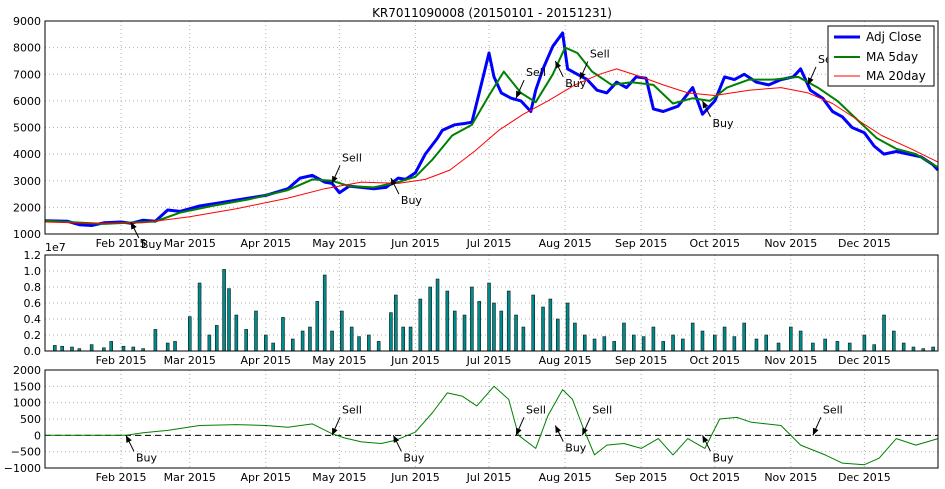 The width and height of the screenshot is (945, 489). Describe the element at coordinates (121, 477) in the screenshot. I see `x-tick-label: Feb 2015` at that location.